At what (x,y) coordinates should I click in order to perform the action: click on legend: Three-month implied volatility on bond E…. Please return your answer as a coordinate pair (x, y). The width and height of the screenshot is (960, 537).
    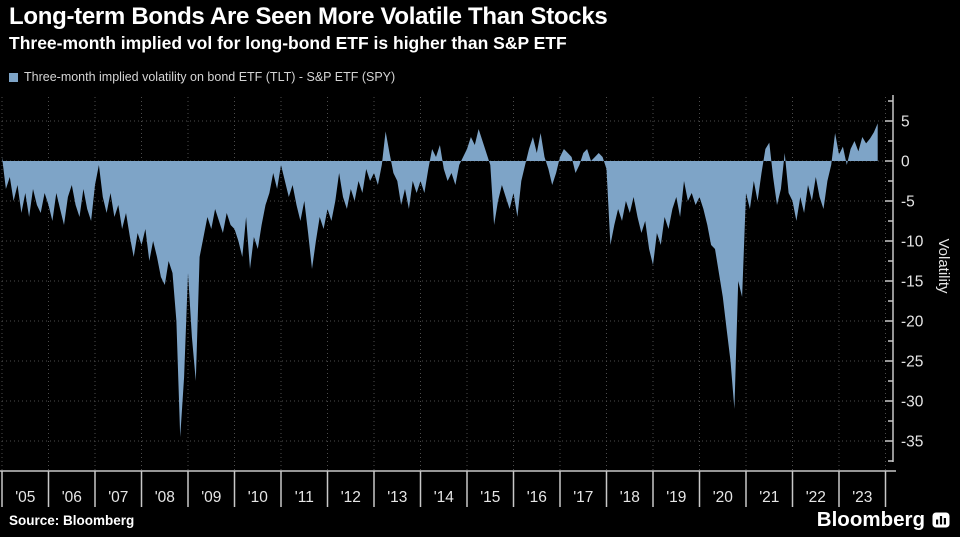
    Looking at the image, I should click on (202, 77).